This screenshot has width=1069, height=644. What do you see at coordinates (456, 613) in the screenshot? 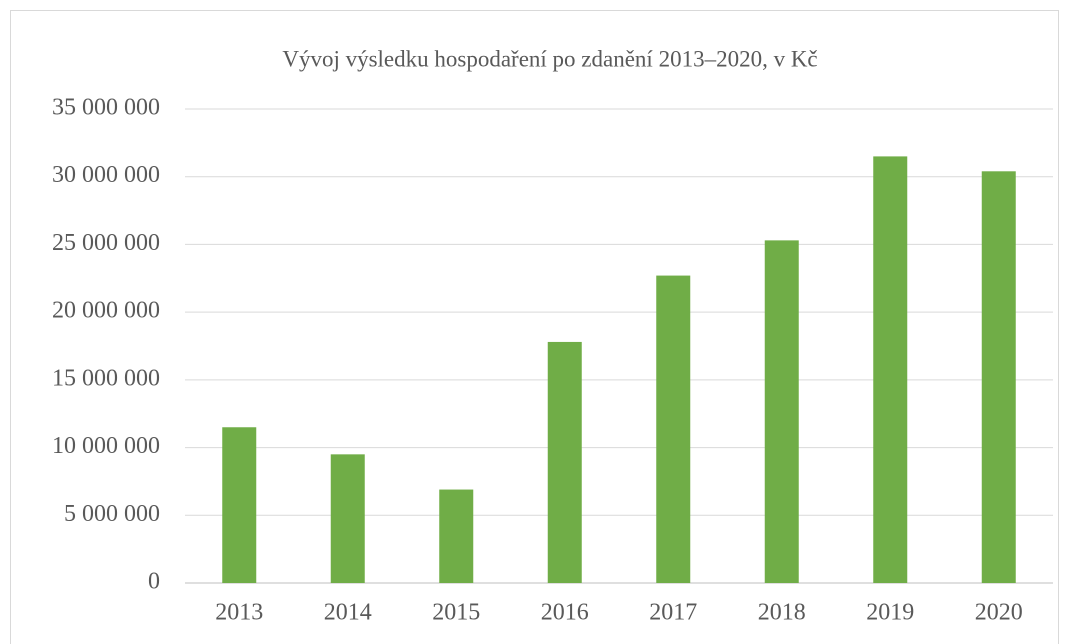
I see `x-tick-label: 2015` at bounding box center [456, 613].